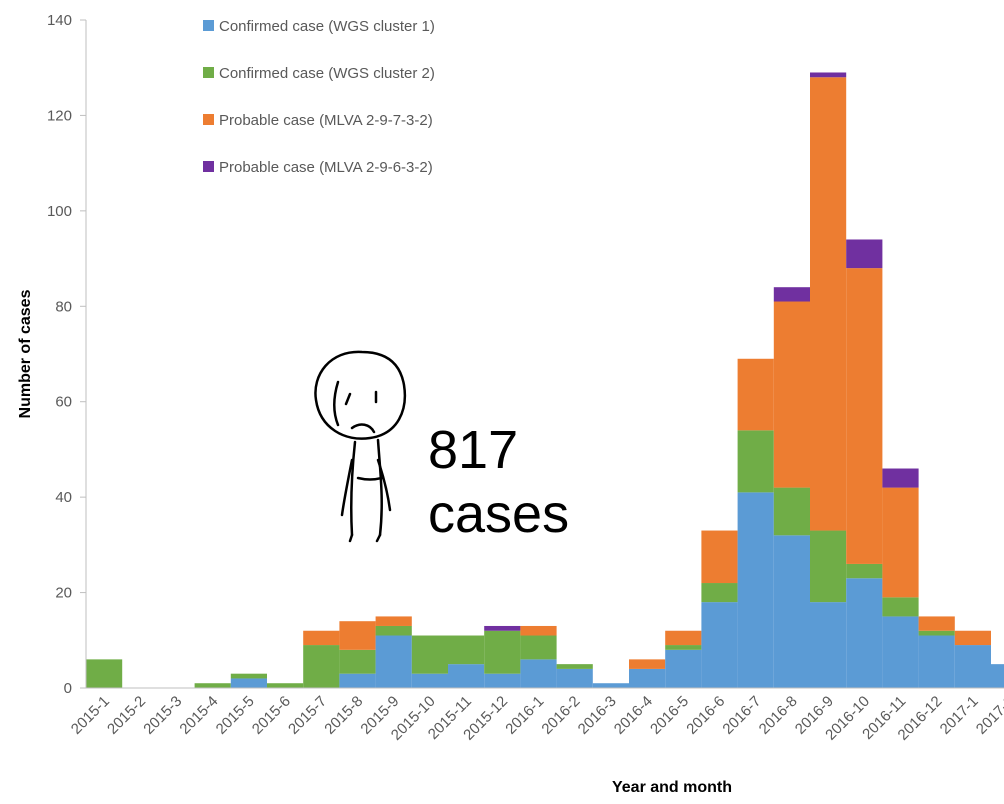 Image resolution: width=1004 pixels, height=804 pixels. I want to click on x-tick-label: 2017-2, so click(988, 715).